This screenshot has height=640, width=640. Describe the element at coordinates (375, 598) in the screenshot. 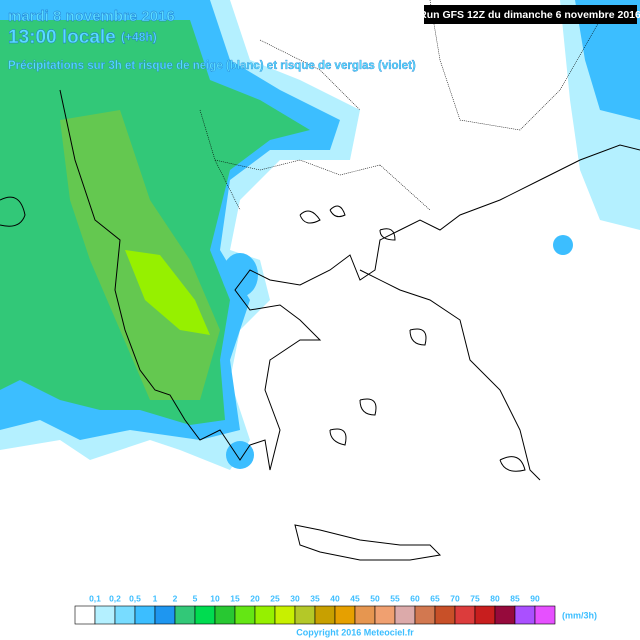

I see `legend-label: 50` at that location.